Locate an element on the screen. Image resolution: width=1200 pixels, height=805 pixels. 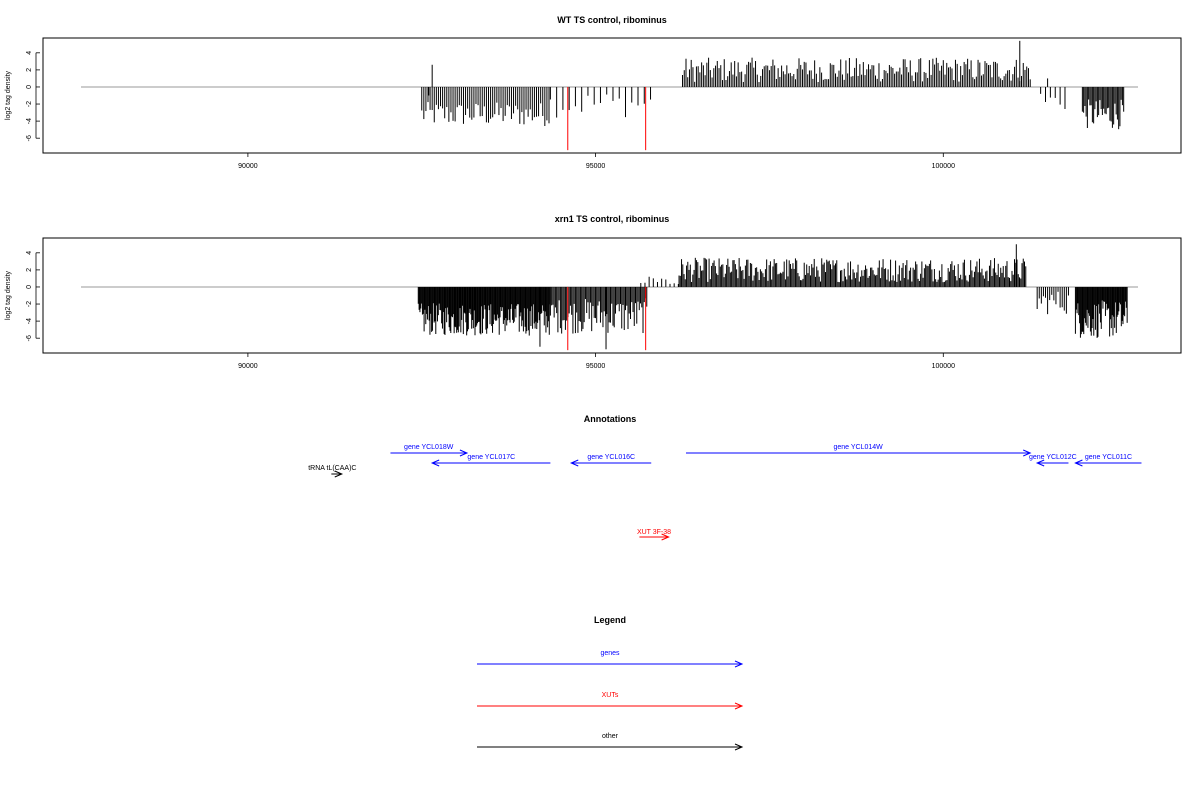
feature-label: gene YCL011C is located at coordinates (1108, 457).